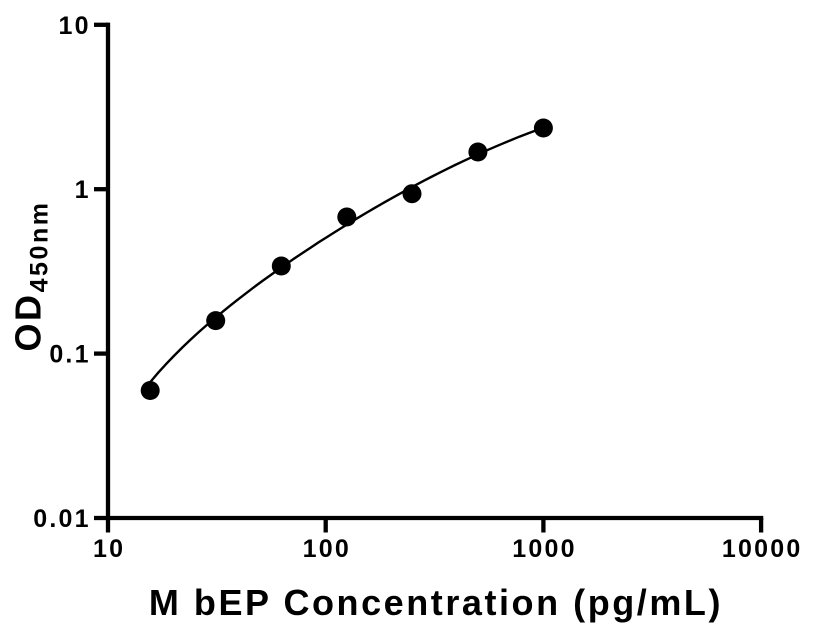 This screenshot has width=816, height=640. Describe the element at coordinates (69, 355) in the screenshot. I see `svg-text: 0.1` at that location.